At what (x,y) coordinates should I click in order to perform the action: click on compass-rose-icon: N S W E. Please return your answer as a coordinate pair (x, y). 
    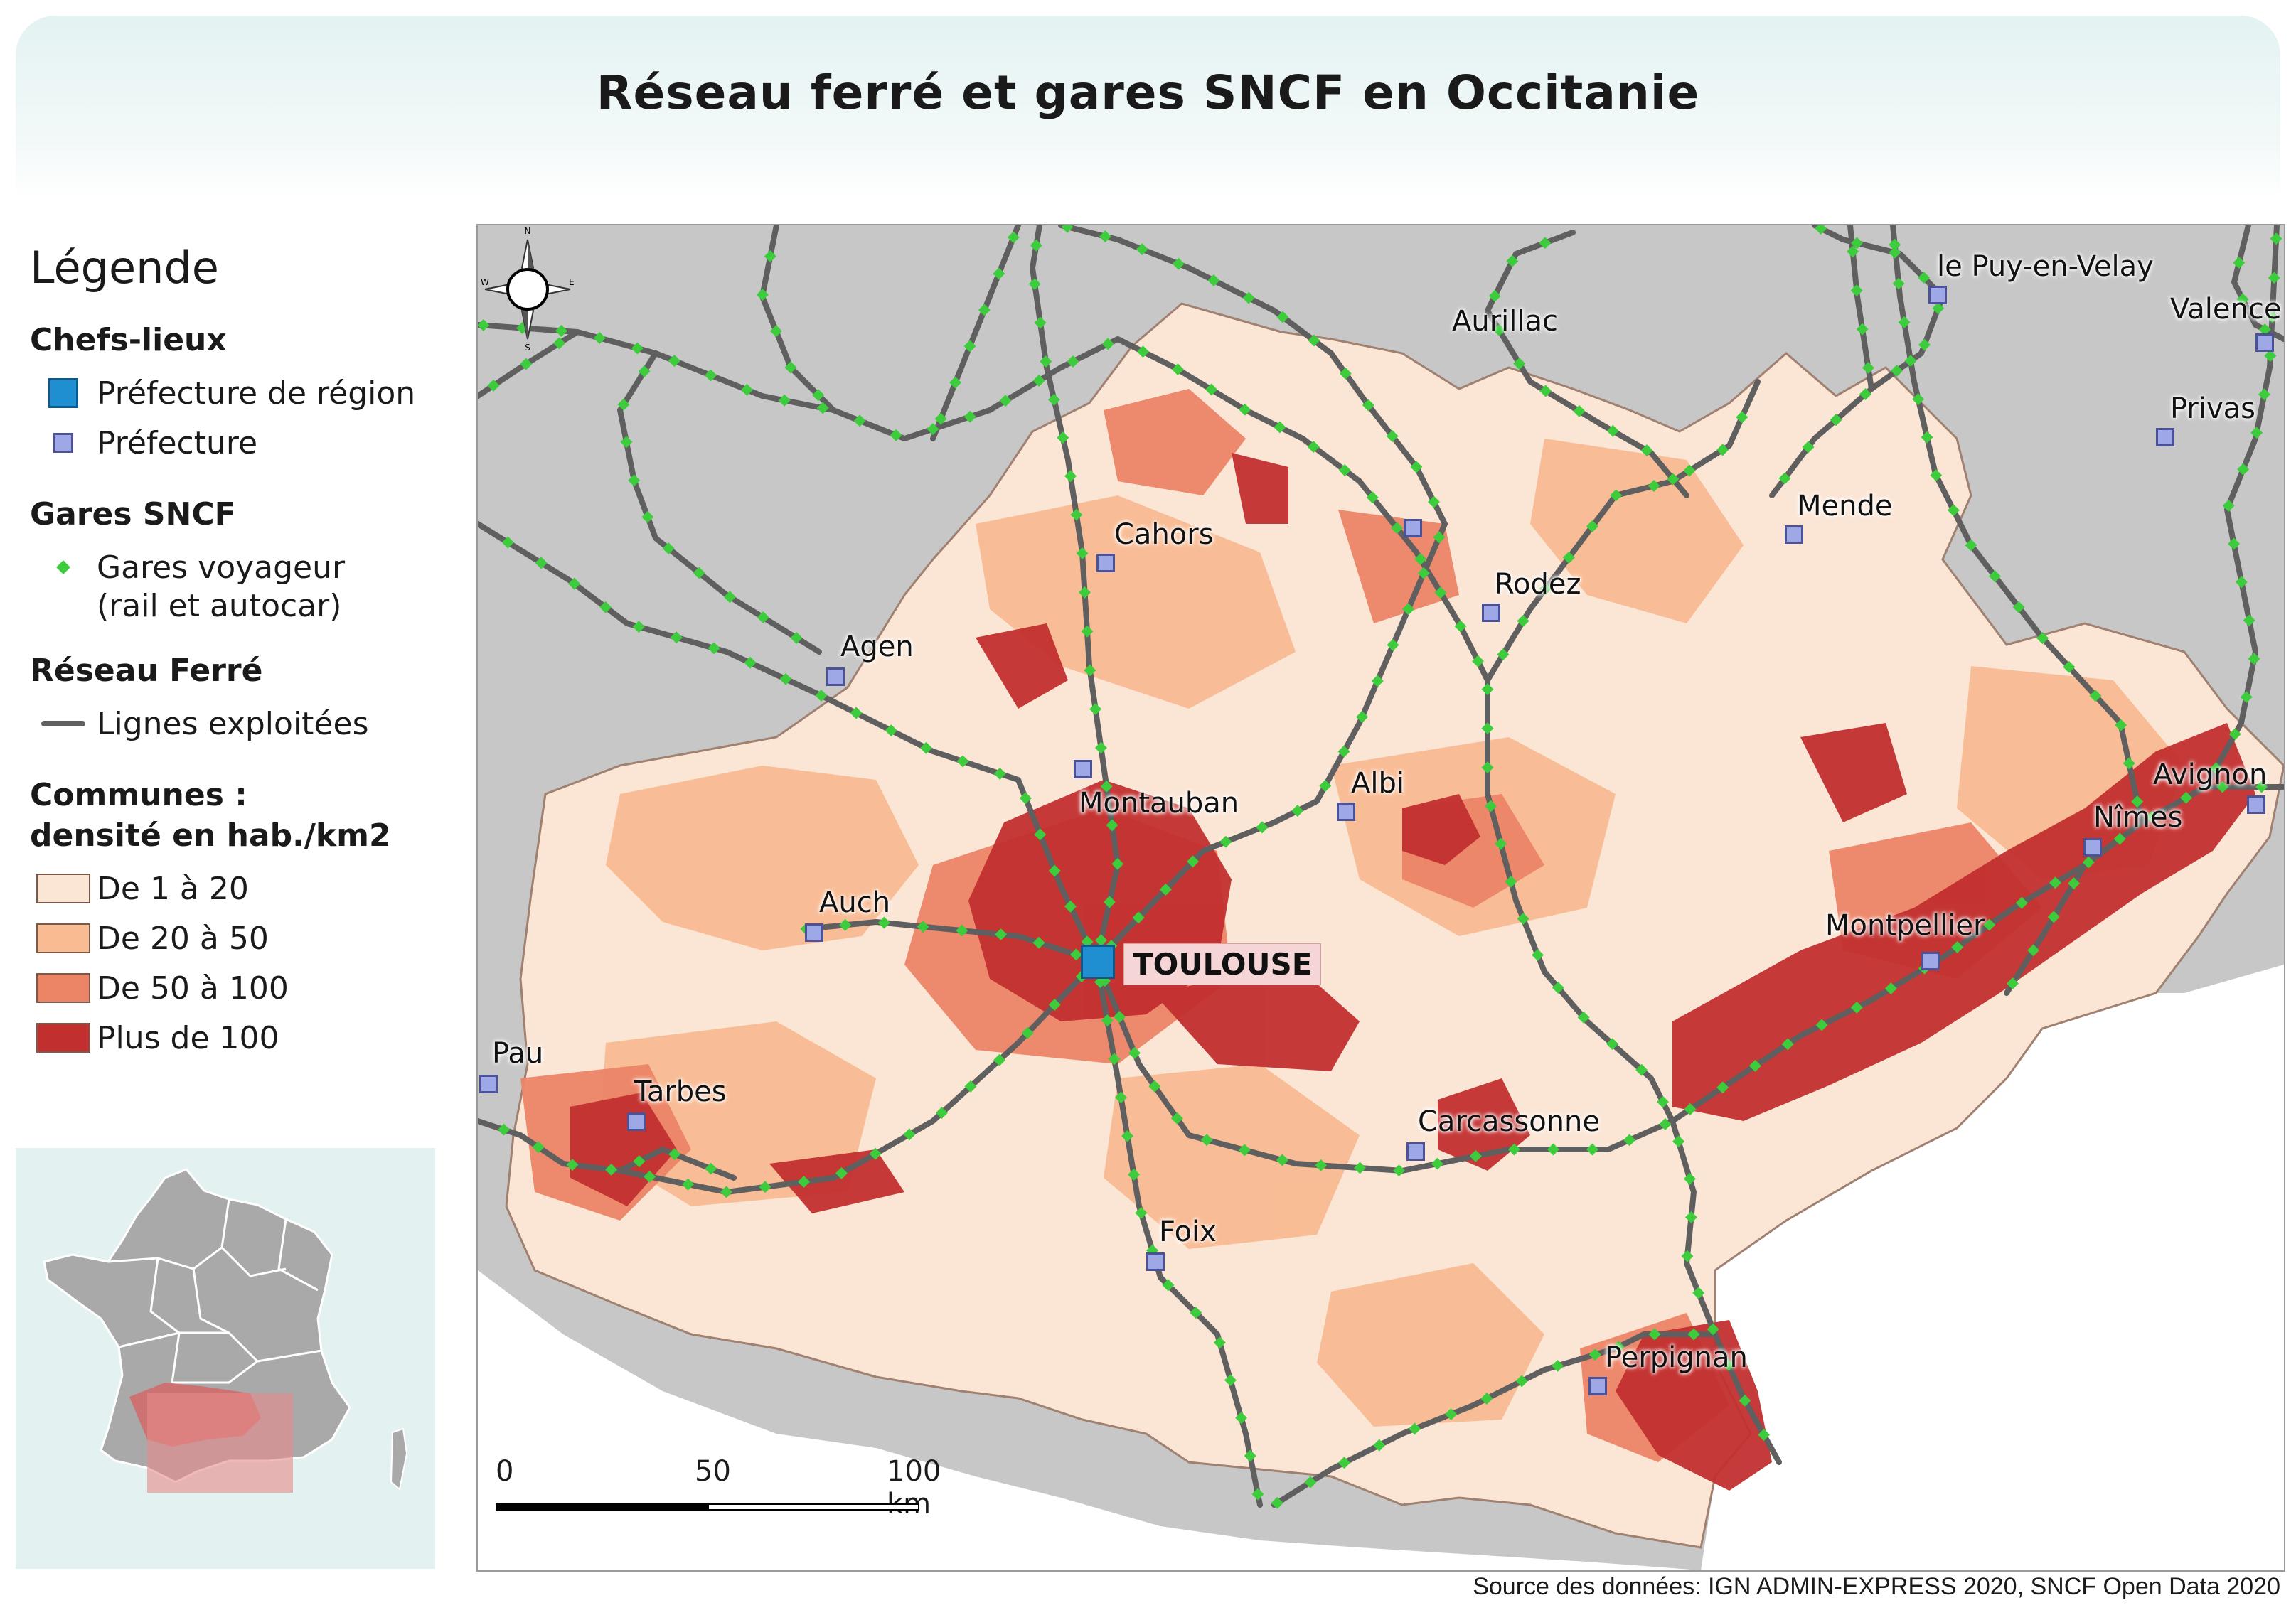
    Looking at the image, I should click on (528, 289).